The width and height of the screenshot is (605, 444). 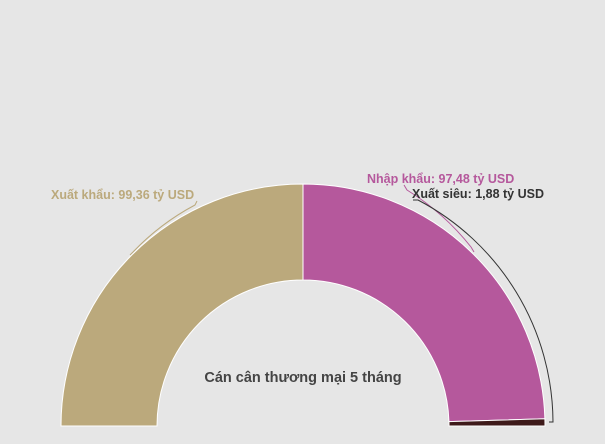 What do you see at coordinates (440, 179) in the screenshot?
I see `slice-label-2: Nhập khẩu: 97,48 tỷ USD` at bounding box center [440, 179].